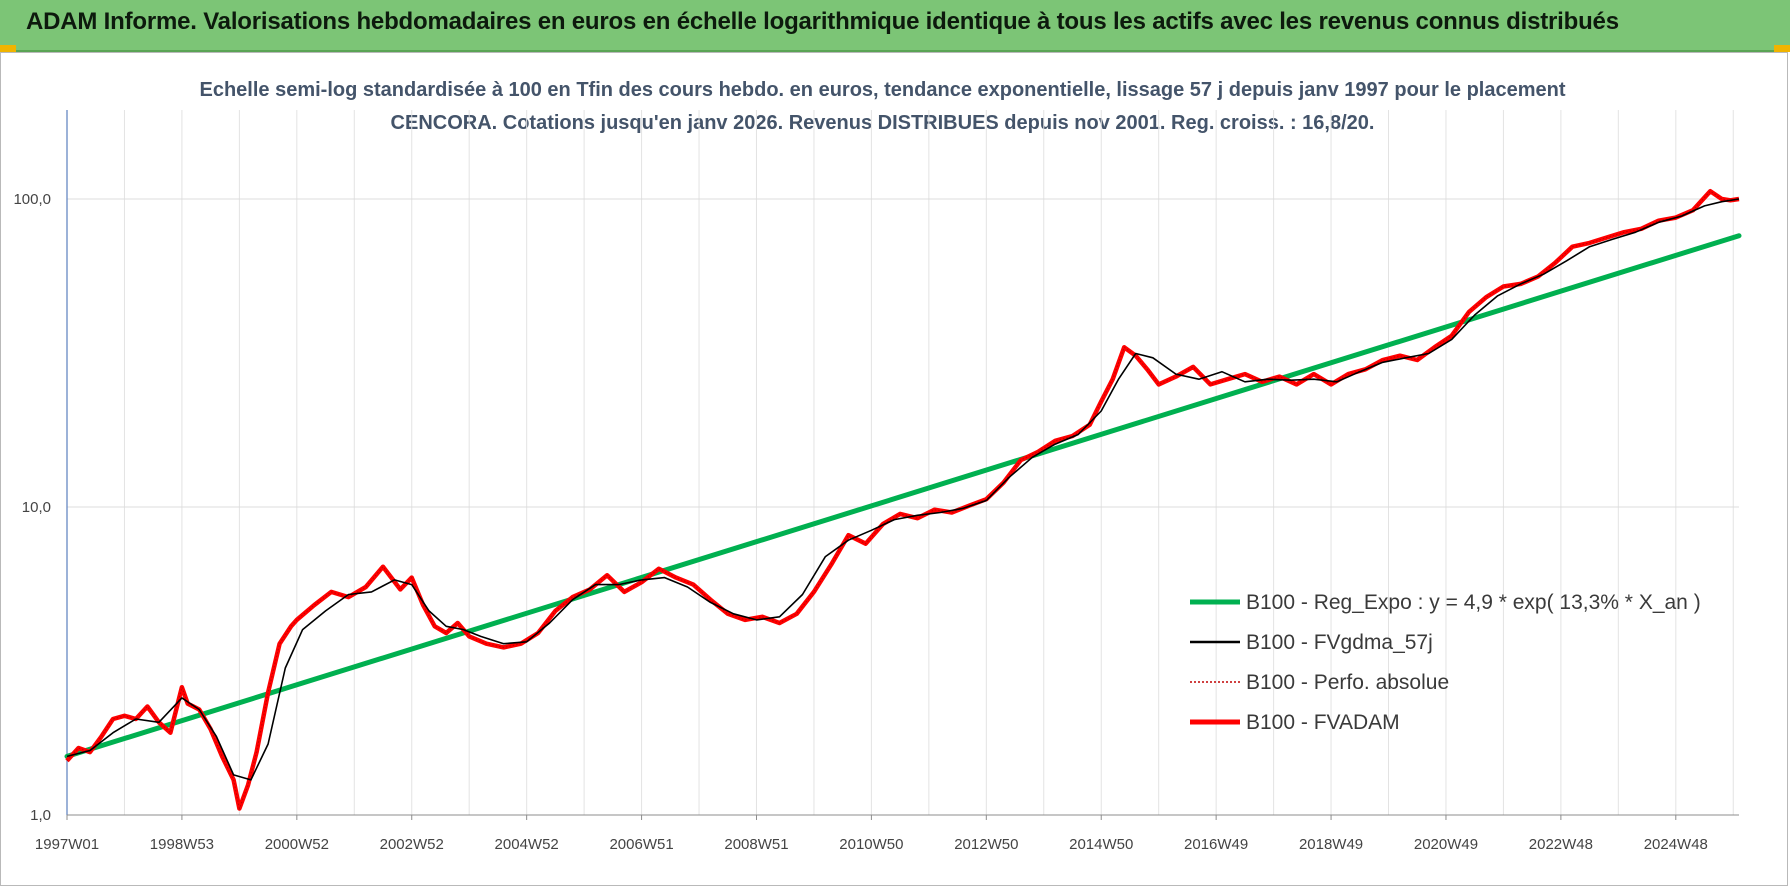 This screenshot has height=888, width=1790. What do you see at coordinates (32, 199) in the screenshot?
I see `y-tick-label: 100,0` at bounding box center [32, 199].